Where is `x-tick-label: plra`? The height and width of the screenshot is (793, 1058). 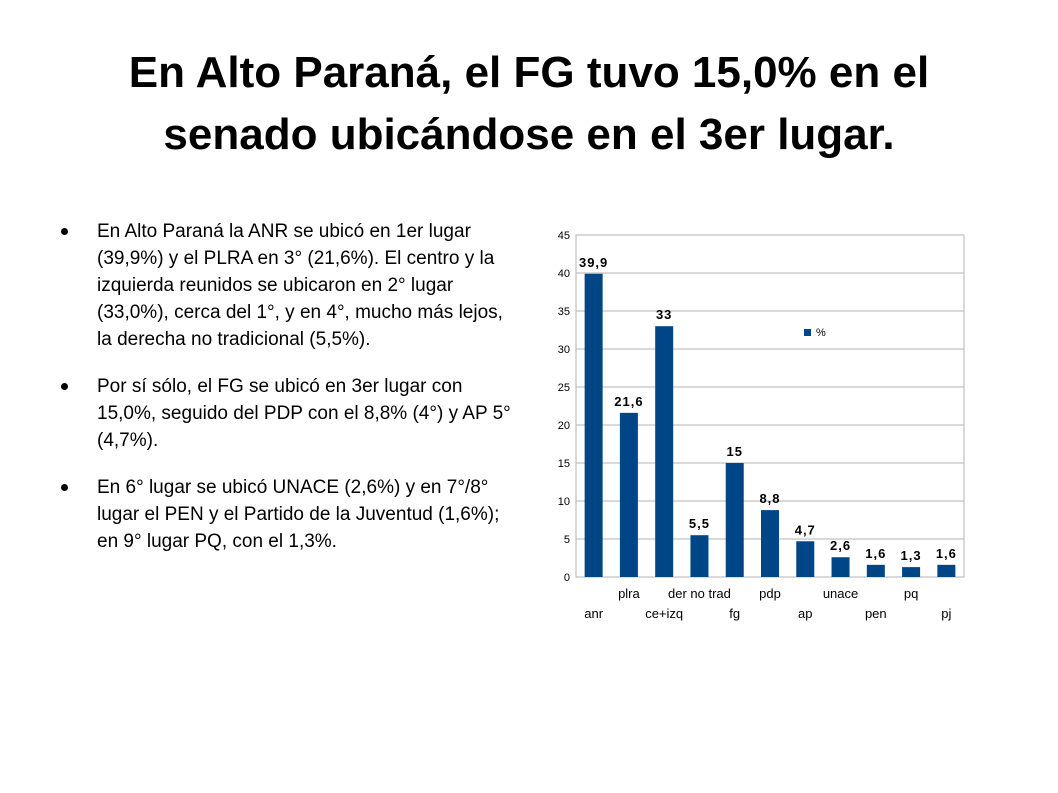 x-tick-label: plra is located at coordinates (629, 593).